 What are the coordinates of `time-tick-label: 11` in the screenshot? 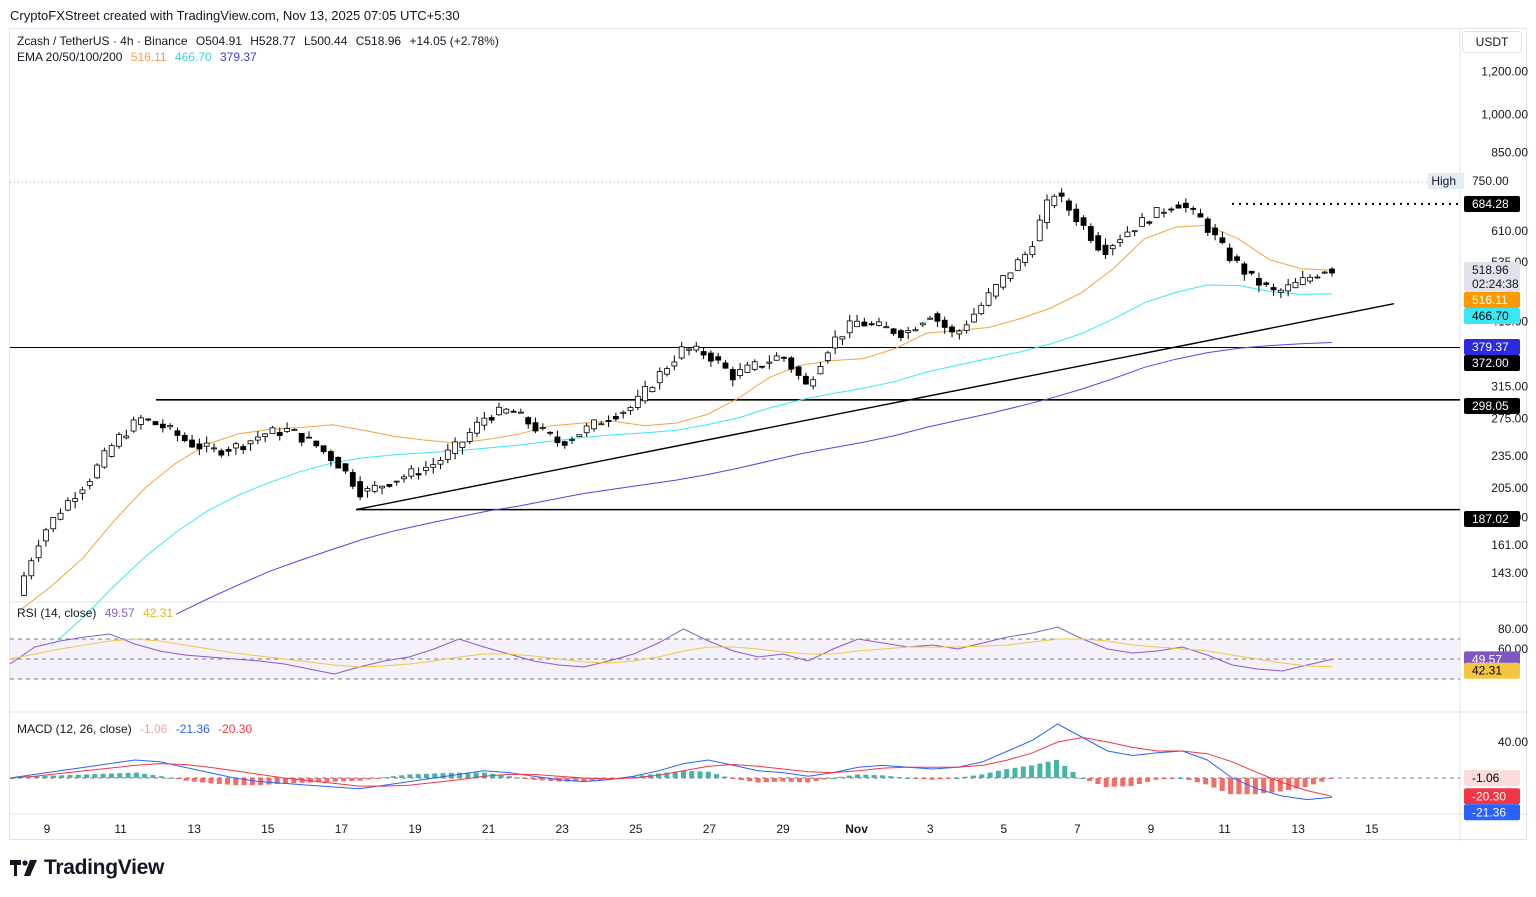 It's located at (1224, 829).